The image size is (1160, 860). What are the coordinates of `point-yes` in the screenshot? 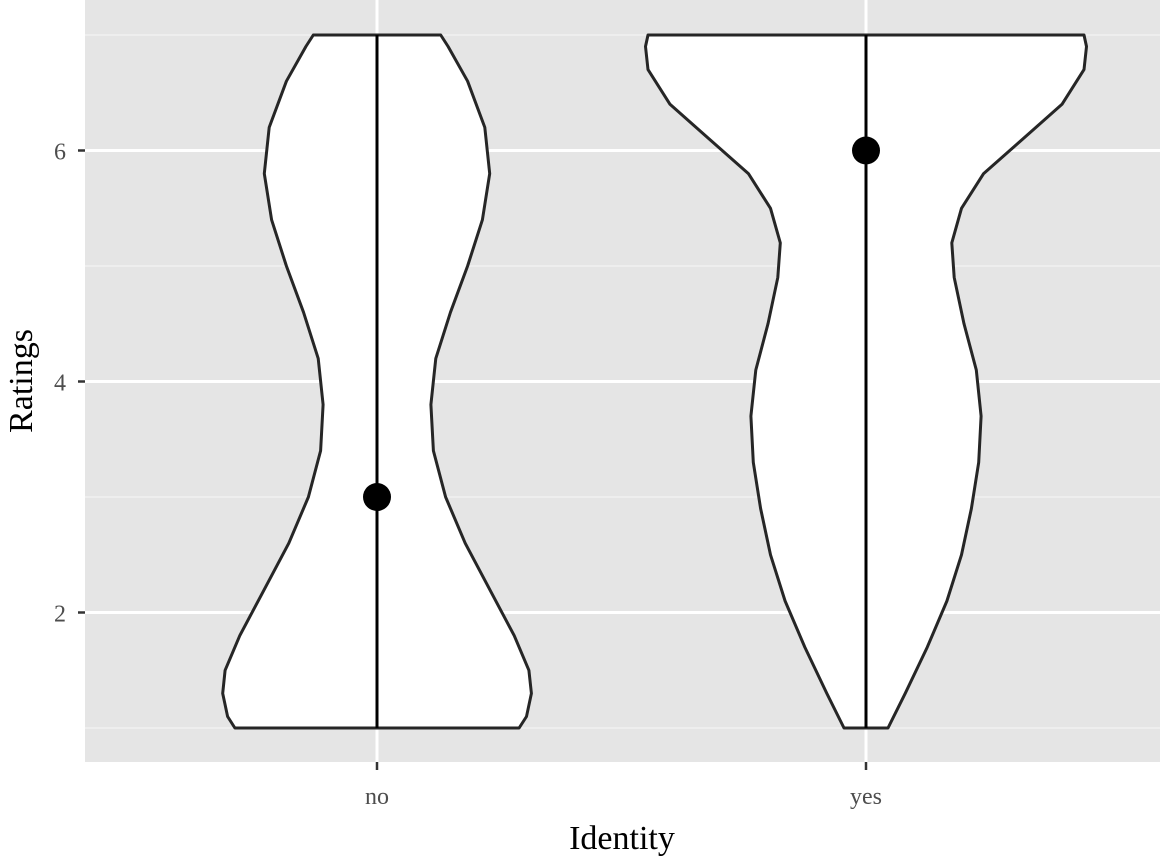 It's located at (866, 150).